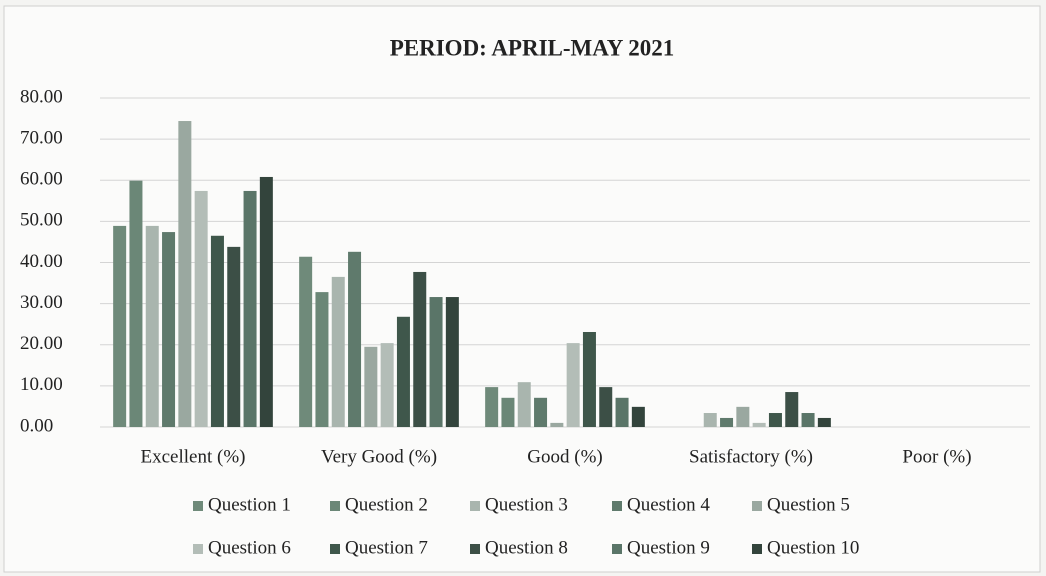 Image resolution: width=1046 pixels, height=576 pixels. I want to click on x-tick-label: Good (%), so click(564, 456).